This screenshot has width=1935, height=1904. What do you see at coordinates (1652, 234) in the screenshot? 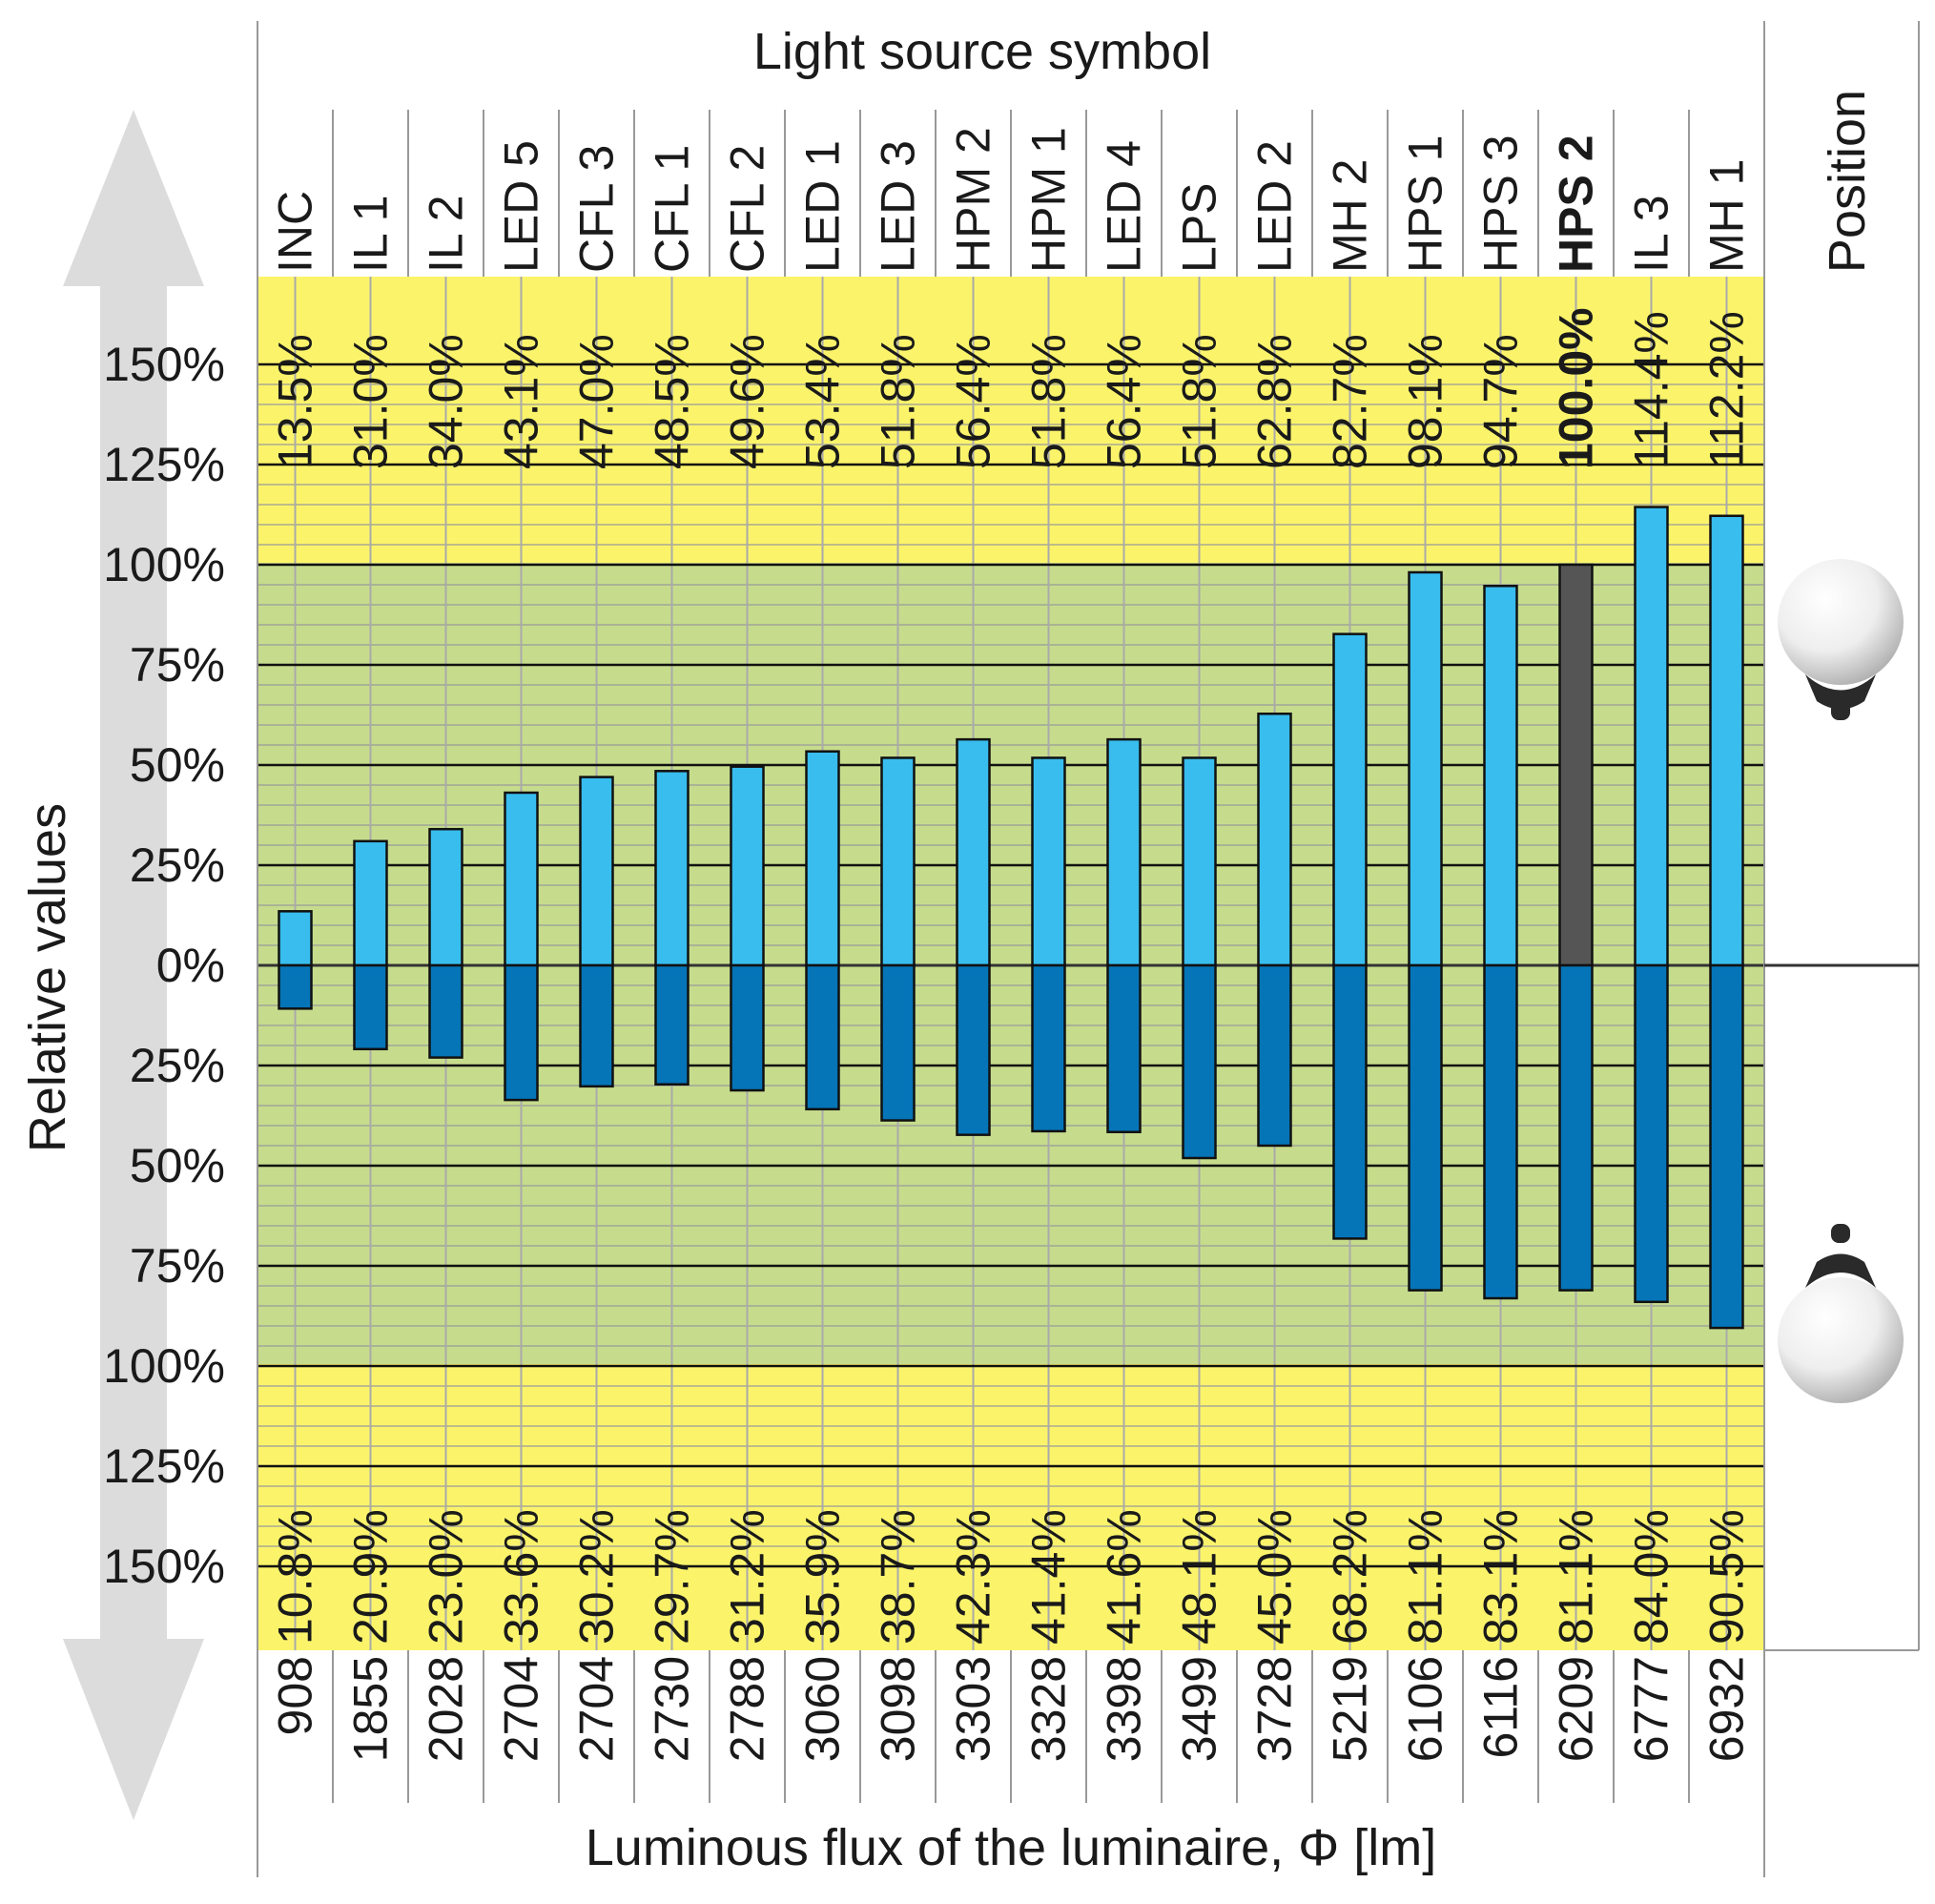
I see `light-source-name: IL 3` at bounding box center [1652, 234].